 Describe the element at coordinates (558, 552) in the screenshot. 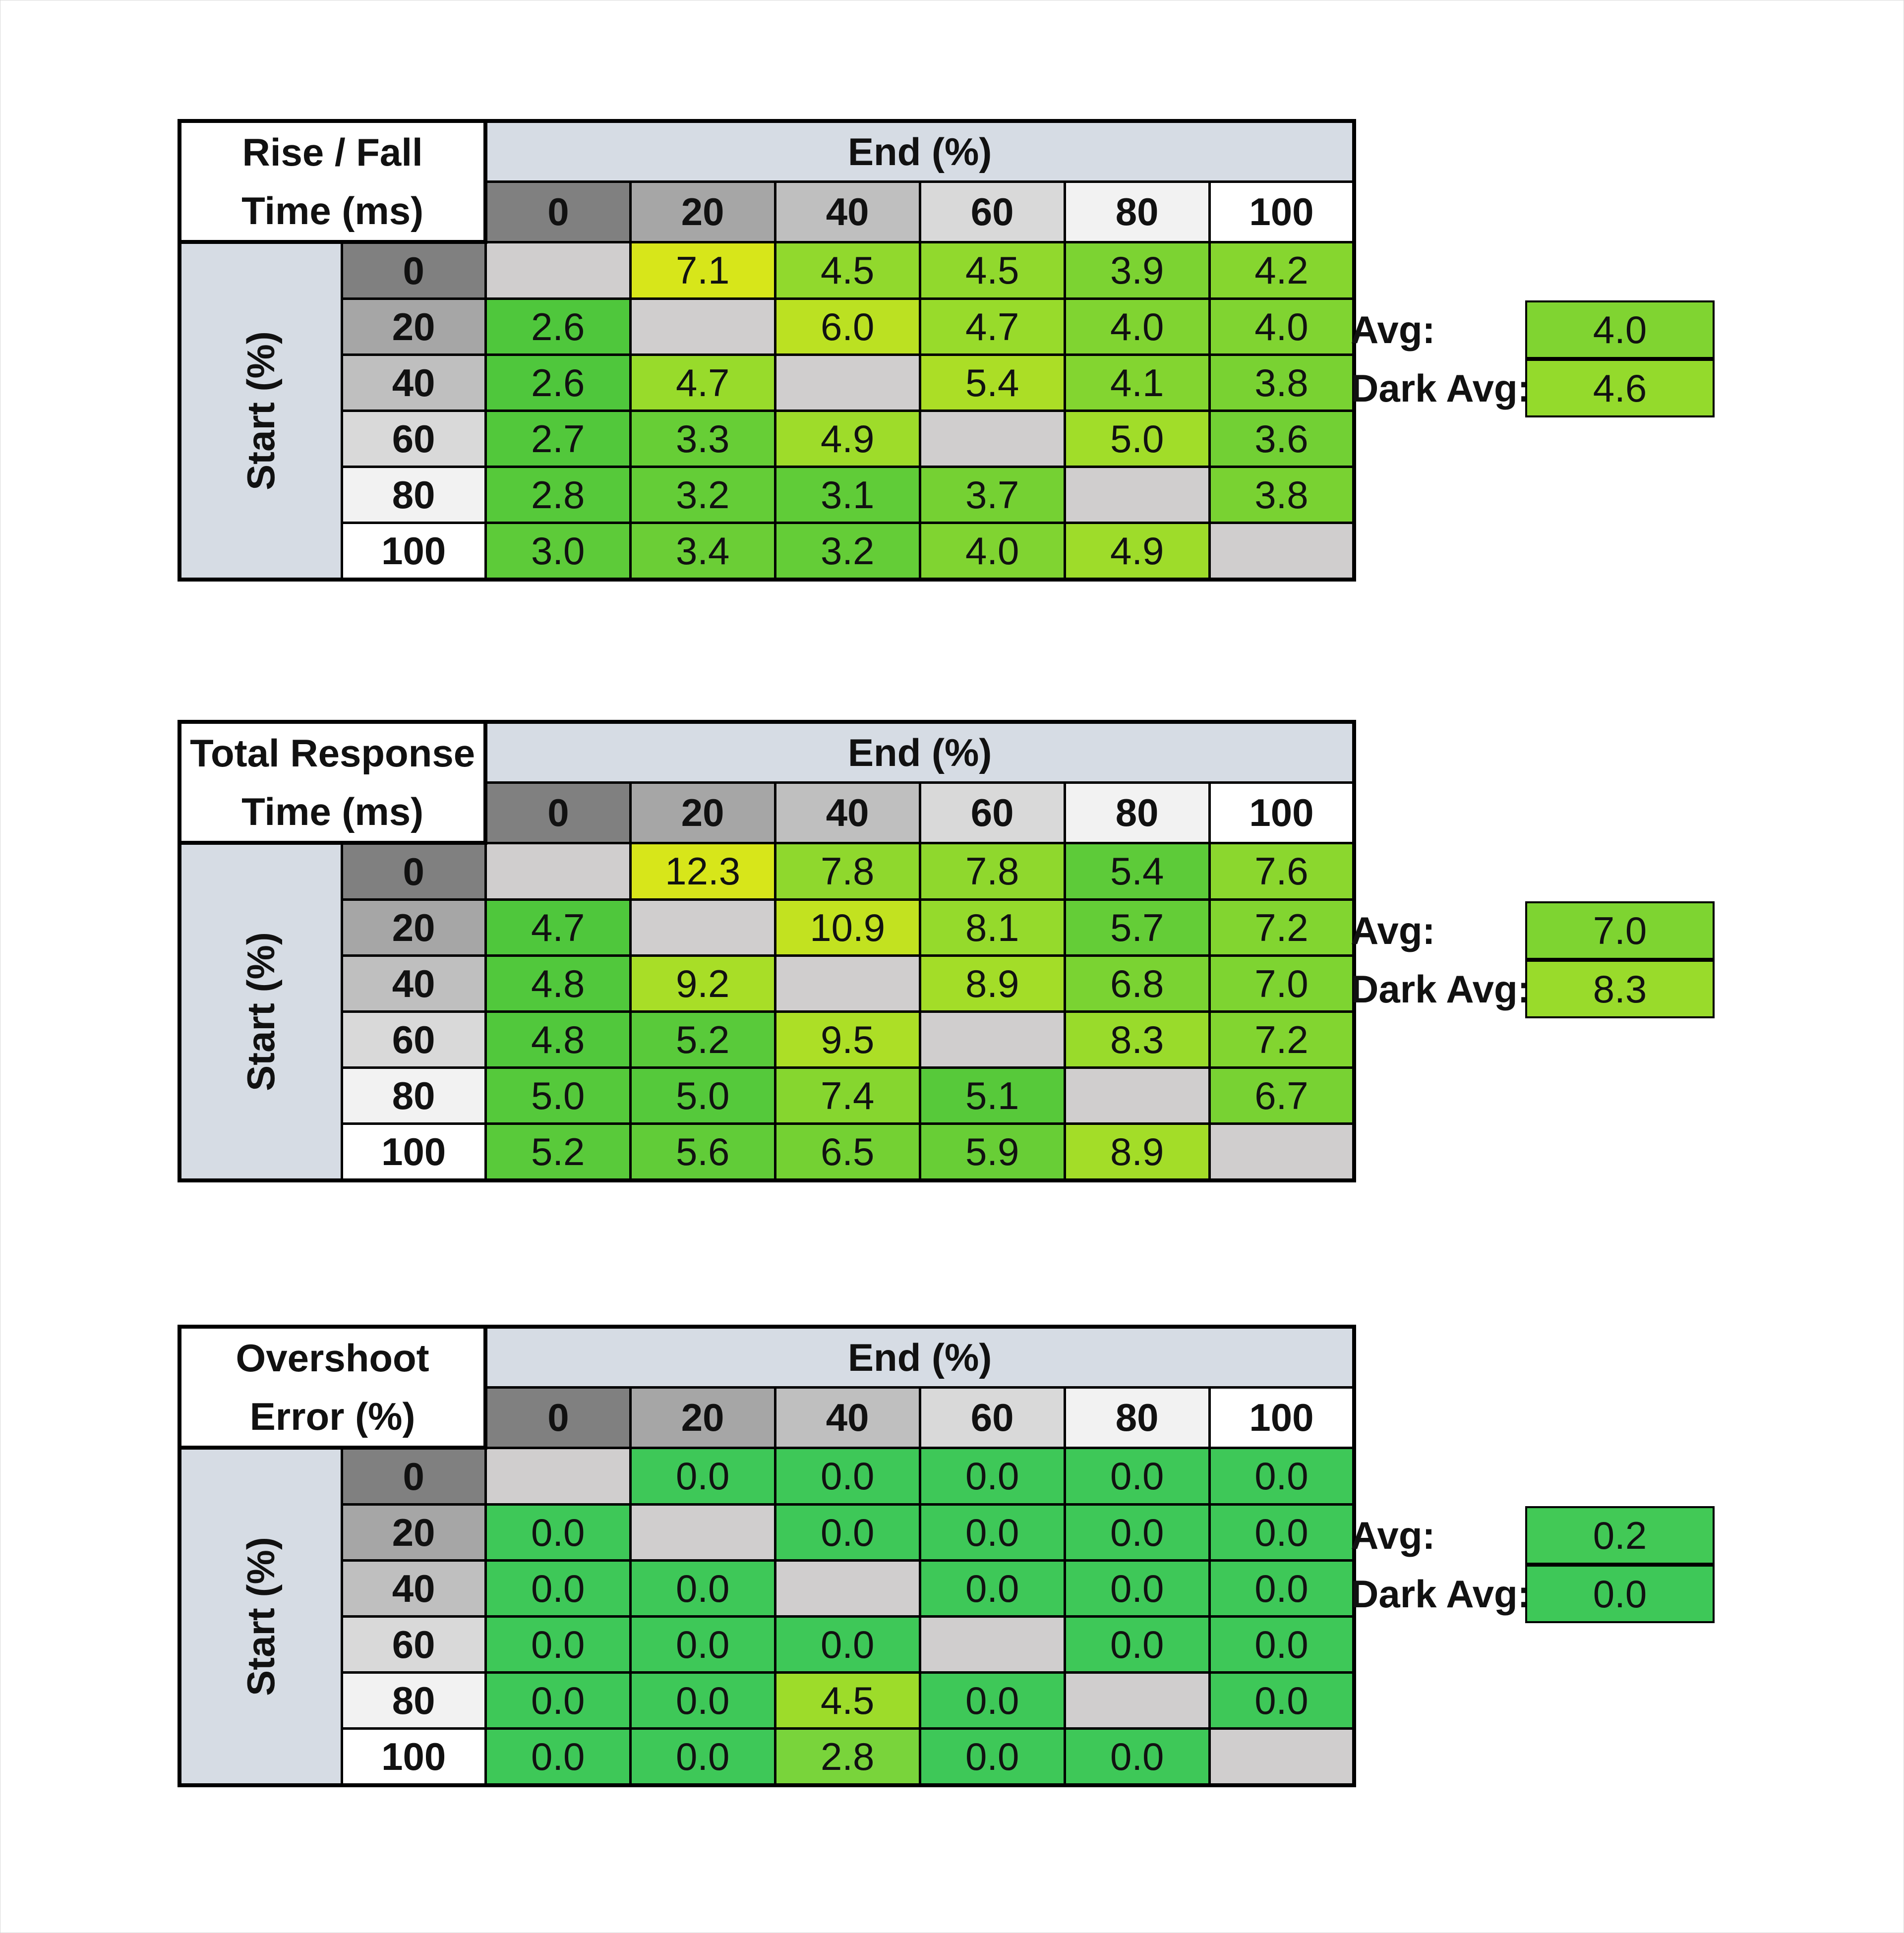

I see `value-cell: 3.0` at that location.